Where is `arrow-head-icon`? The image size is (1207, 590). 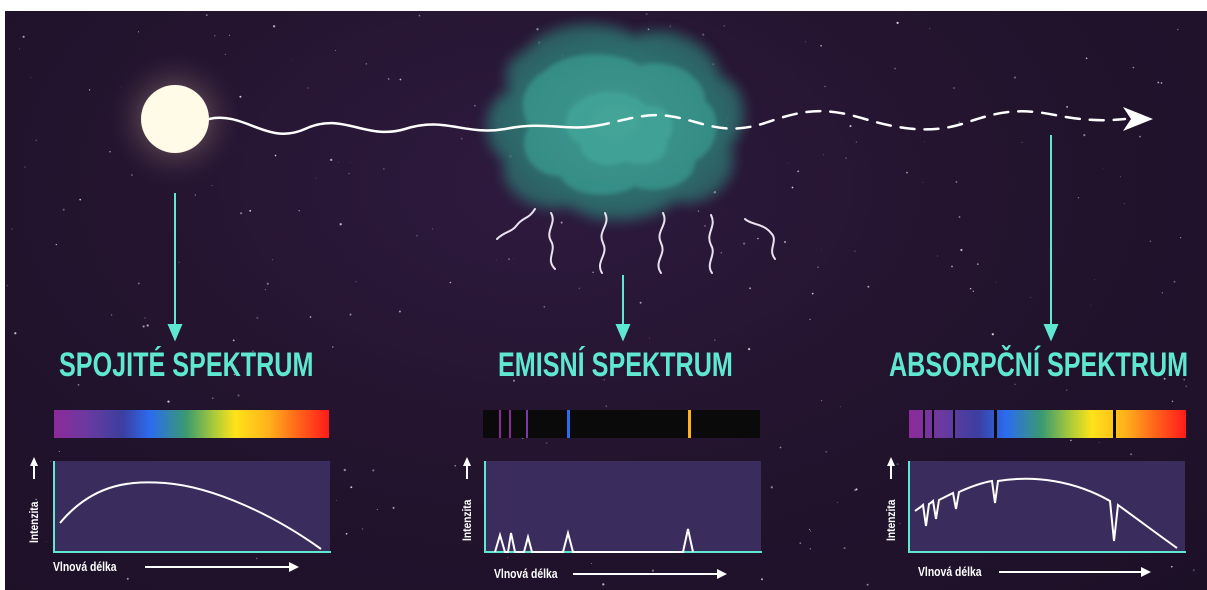
arrow-head-icon is located at coordinates (1138, 119).